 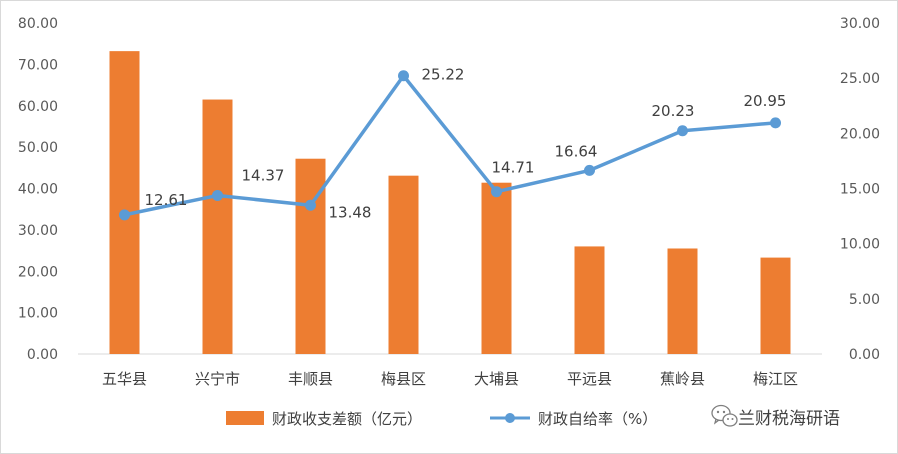 What do you see at coordinates (864, 355) in the screenshot?
I see `right-axis-tick-label: 0.00` at bounding box center [864, 355].